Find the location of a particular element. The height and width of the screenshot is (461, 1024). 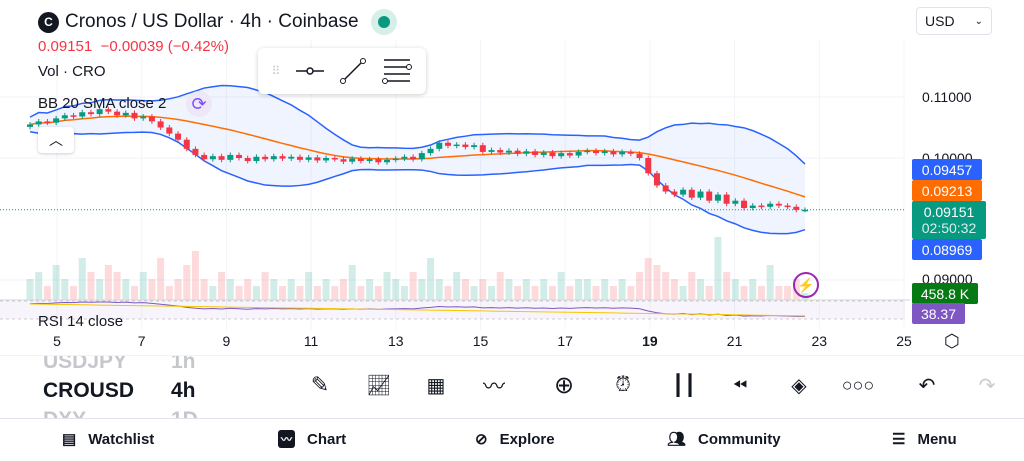

nav-explore: ⊘ Explore is located at coordinates (515, 439).